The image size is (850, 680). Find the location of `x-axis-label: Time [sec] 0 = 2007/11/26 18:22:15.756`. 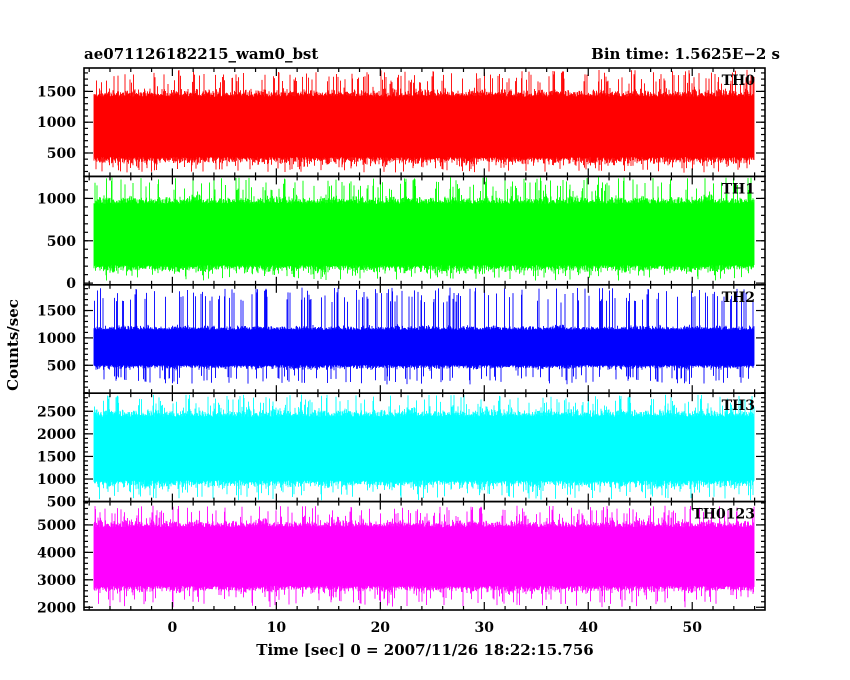

x-axis-label: Time [sec] 0 = 2007/11/26 18:22:15.756 is located at coordinates (424, 650).